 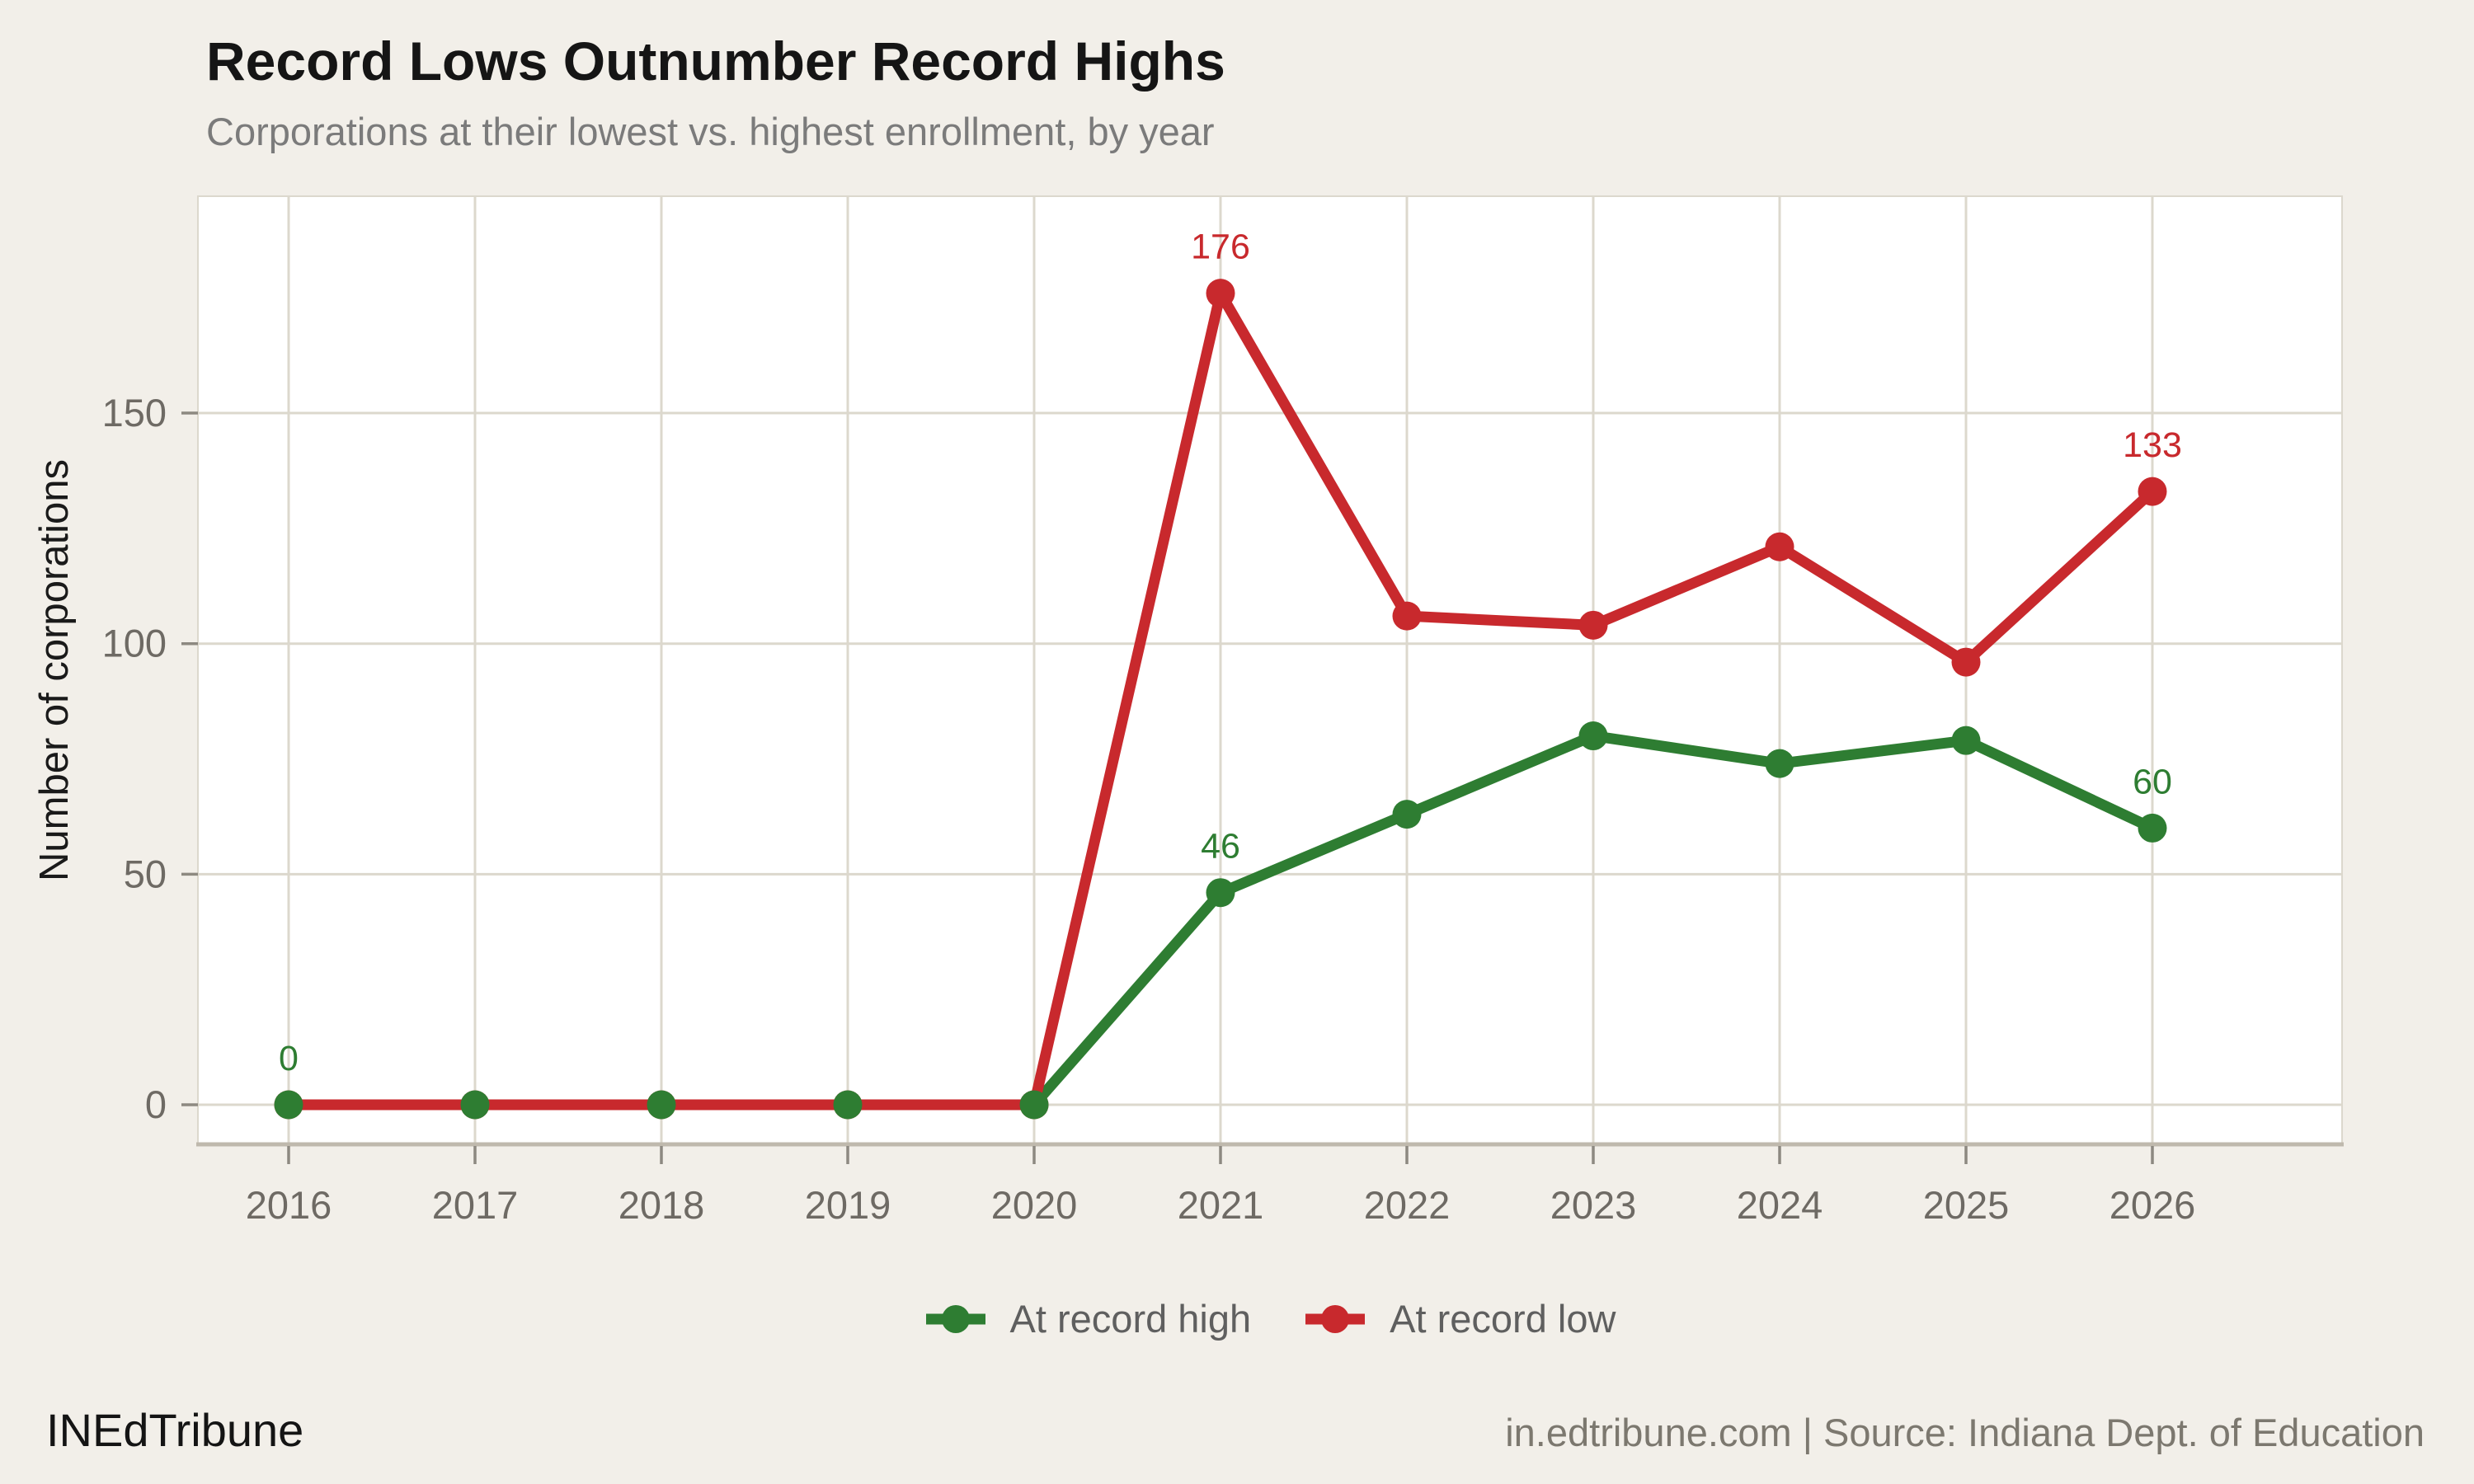 What do you see at coordinates (715, 62) in the screenshot?
I see `chart-title: Record Lows Outnumber Record Highs` at bounding box center [715, 62].